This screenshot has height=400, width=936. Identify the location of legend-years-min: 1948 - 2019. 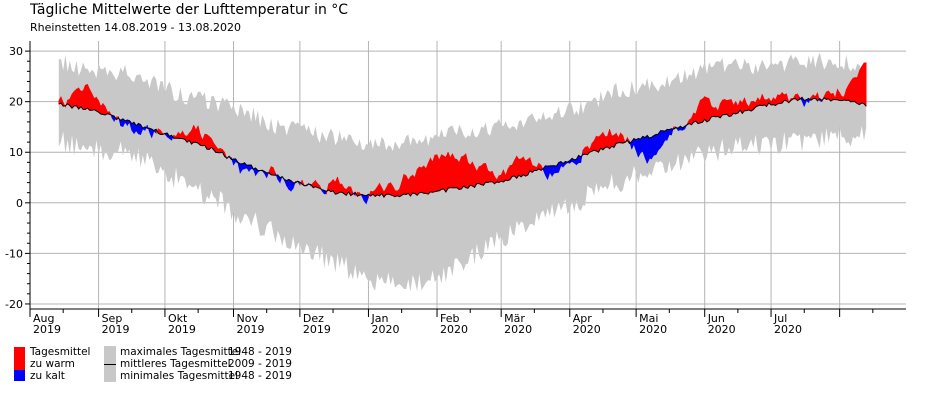
(260, 376).